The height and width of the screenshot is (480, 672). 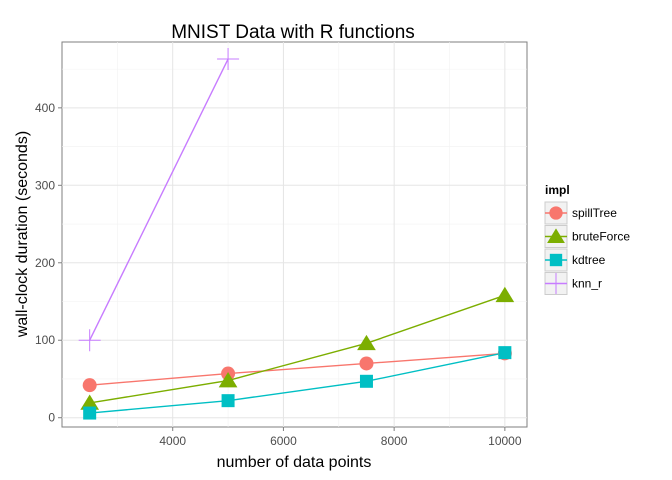 I want to click on series-line-spillTree, so click(x=297, y=369).